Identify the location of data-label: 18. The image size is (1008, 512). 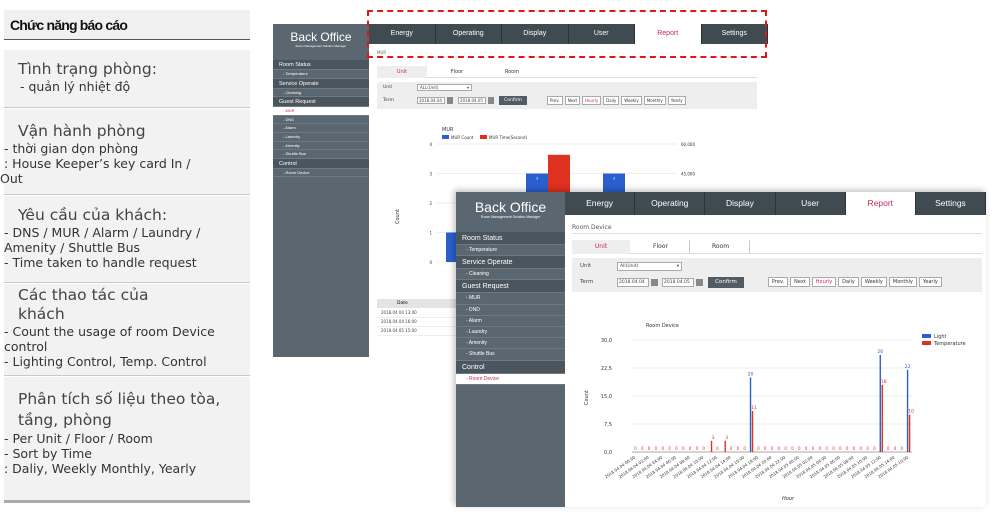
(884, 382).